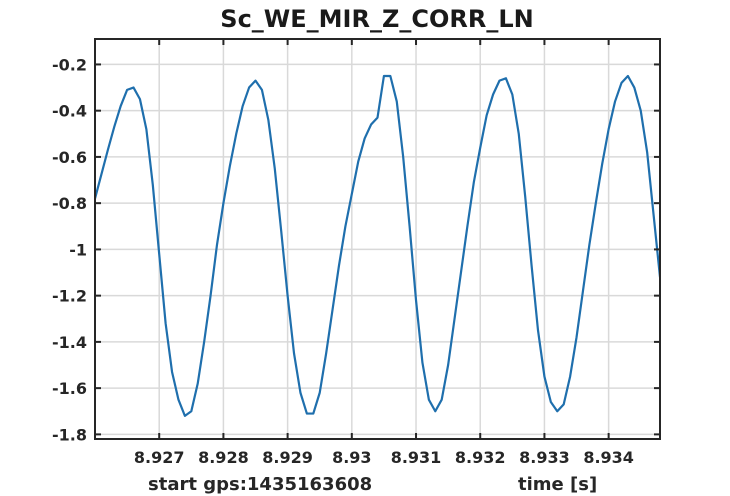 This screenshot has width=730, height=496. What do you see at coordinates (287, 457) in the screenshot?
I see `x-tick-label: 8.929` at bounding box center [287, 457].